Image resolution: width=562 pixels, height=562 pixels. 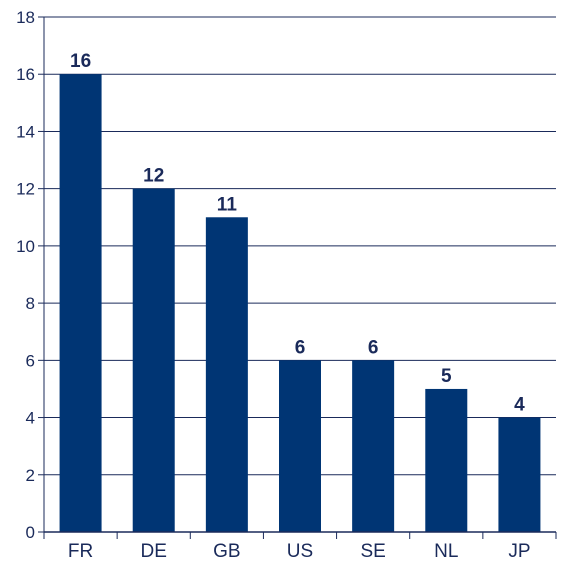 I want to click on y-tick-label: 6, so click(x=30, y=360).